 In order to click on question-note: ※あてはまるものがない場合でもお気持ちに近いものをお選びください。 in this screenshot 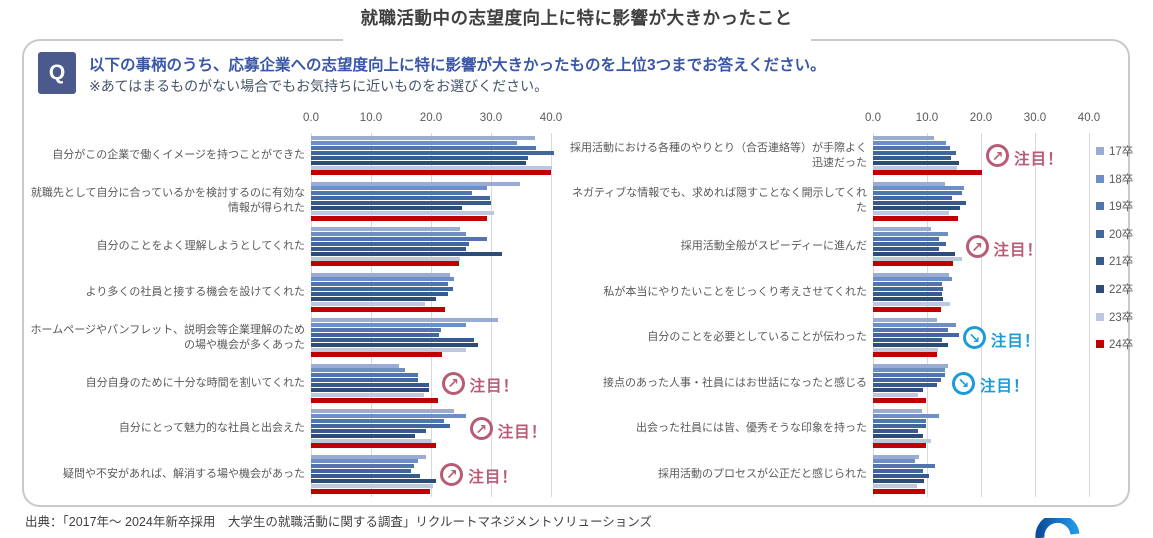, I will do `click(319, 86)`.